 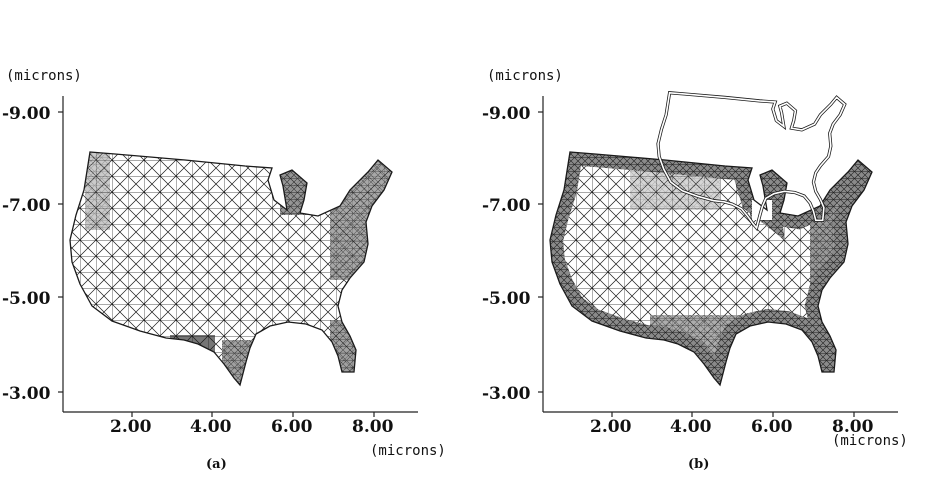 What do you see at coordinates (853, 427) in the screenshot?
I see `panel-b-x-tick: 8.00` at bounding box center [853, 427].